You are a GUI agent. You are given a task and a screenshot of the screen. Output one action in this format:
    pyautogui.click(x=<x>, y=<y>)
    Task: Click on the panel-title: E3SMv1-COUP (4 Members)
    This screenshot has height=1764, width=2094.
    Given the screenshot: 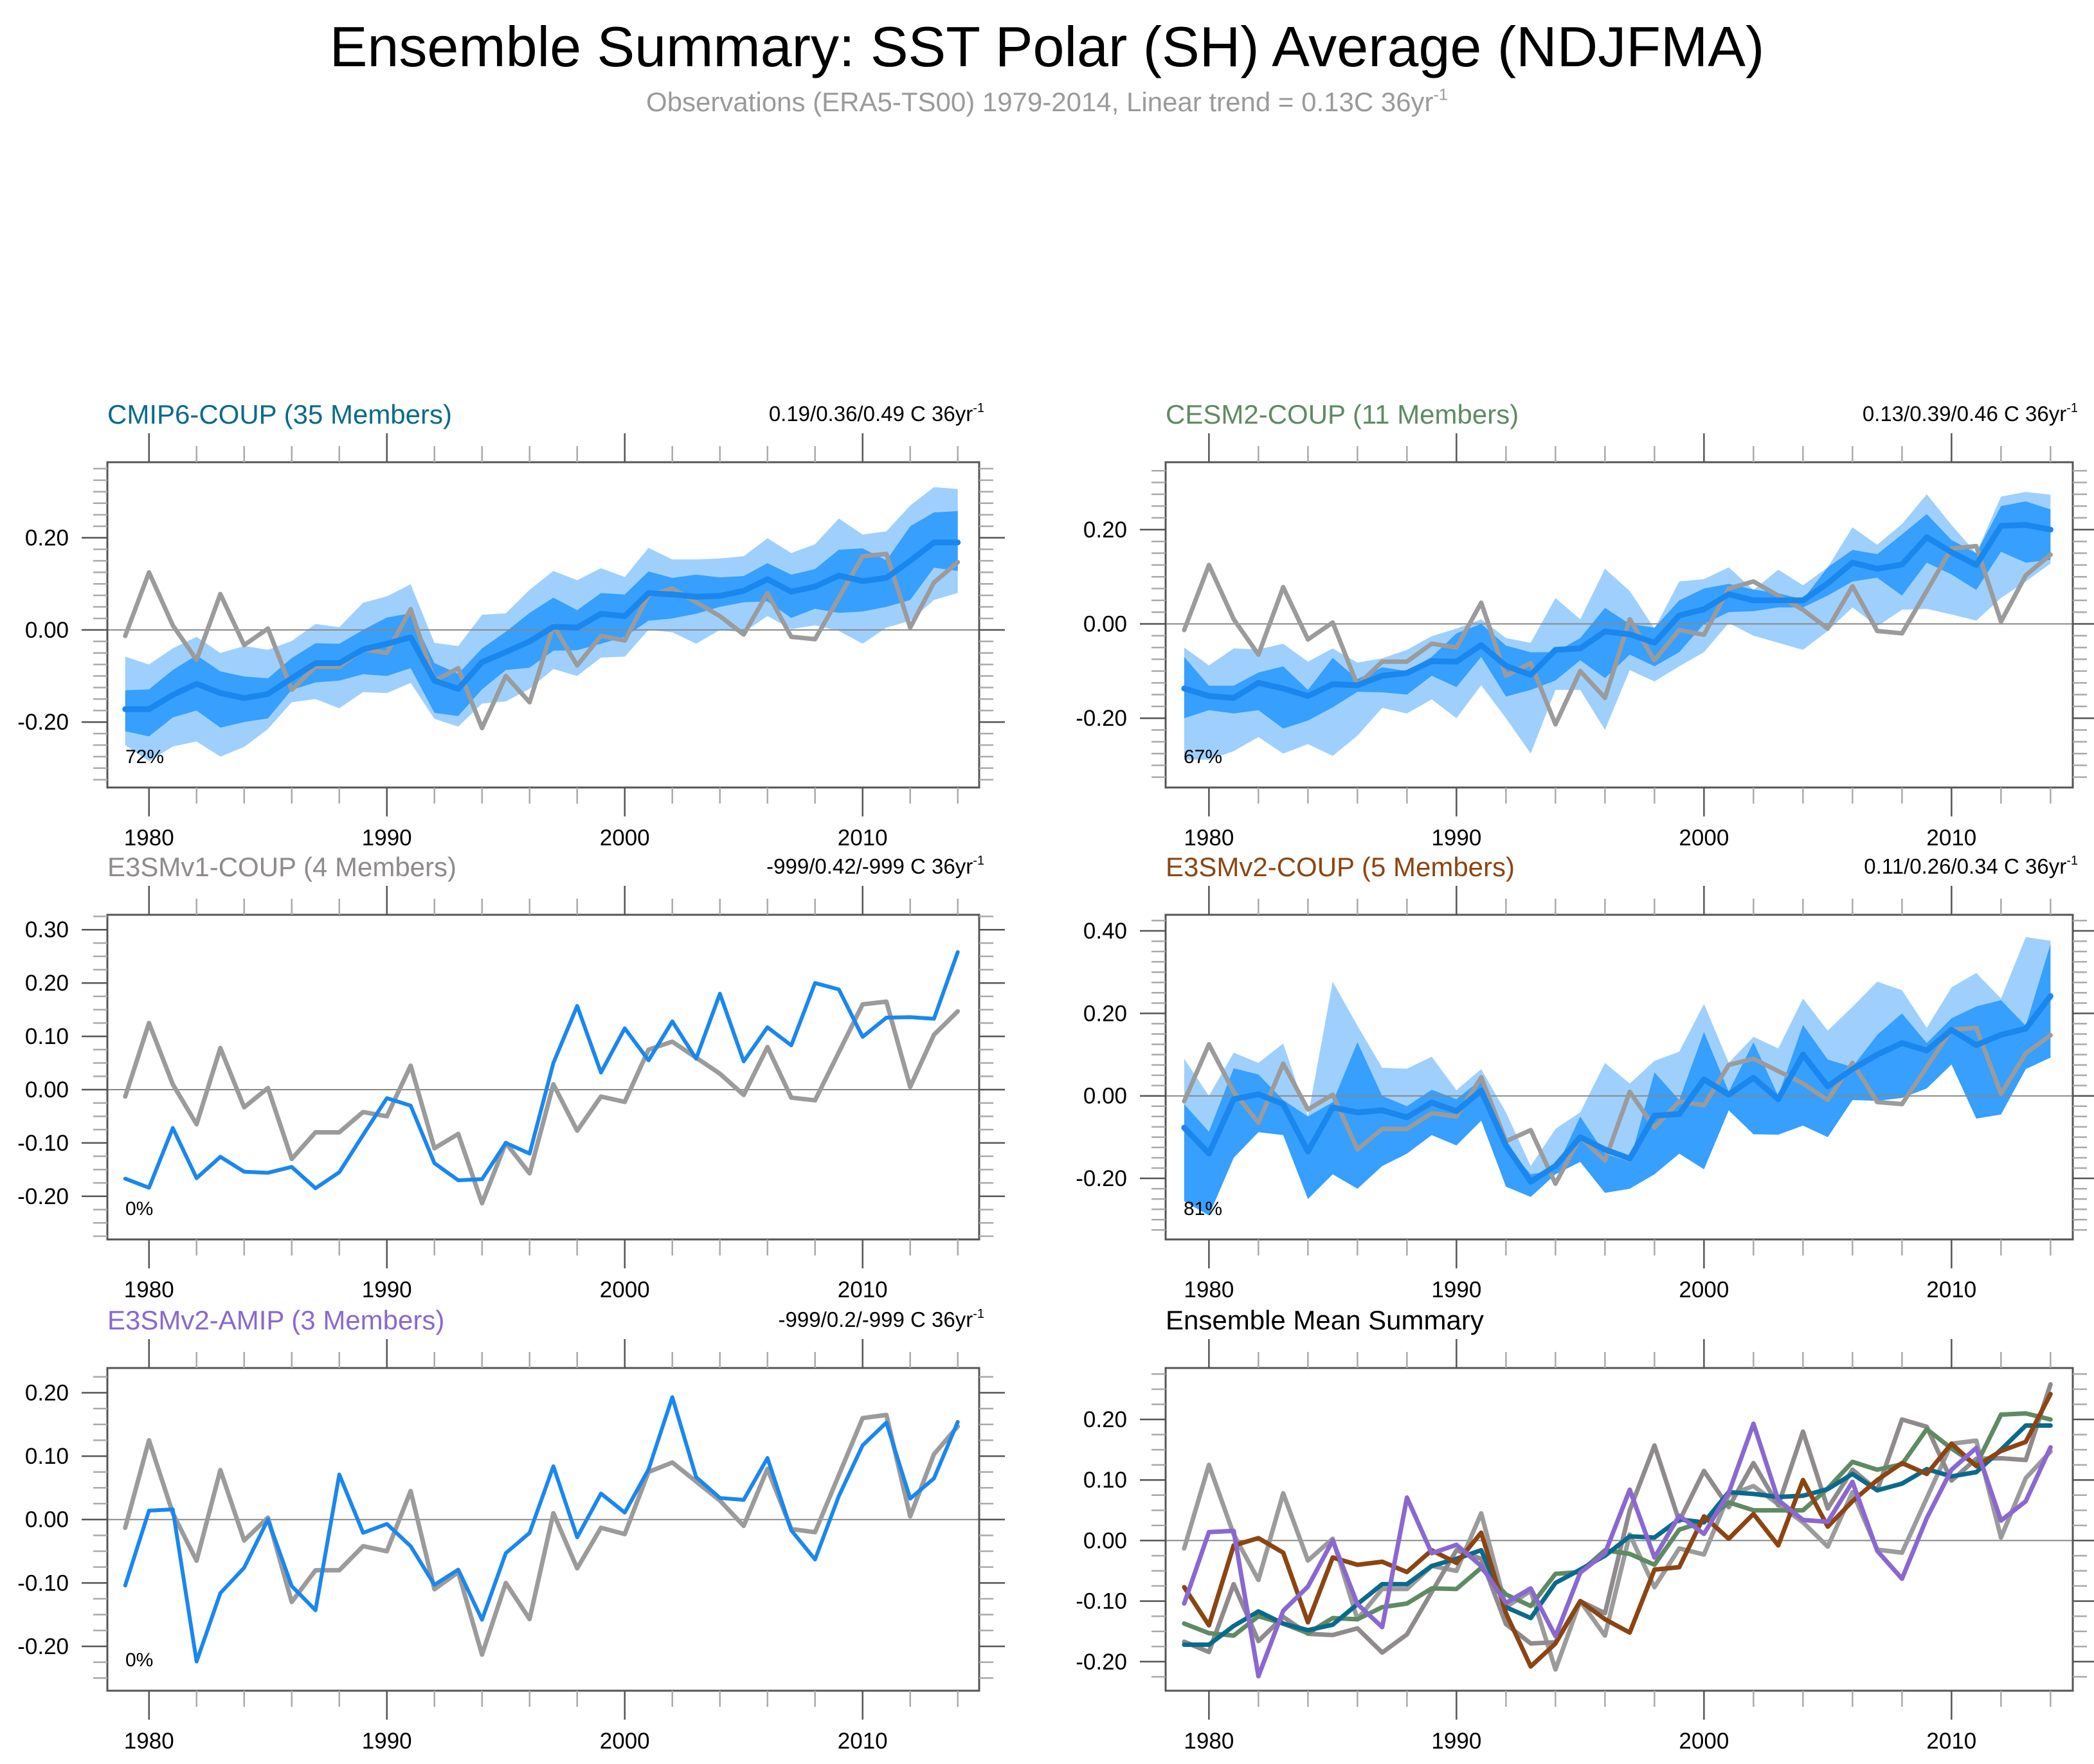 What is the action you would take?
    pyautogui.click(x=281, y=867)
    